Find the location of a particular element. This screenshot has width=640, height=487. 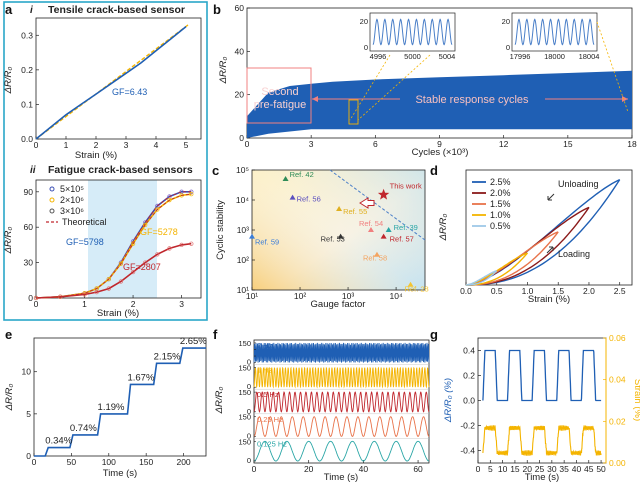

plot-e-ticks: 0 50 100 150 200 0 5 10 is located at coordinates (106, 417).